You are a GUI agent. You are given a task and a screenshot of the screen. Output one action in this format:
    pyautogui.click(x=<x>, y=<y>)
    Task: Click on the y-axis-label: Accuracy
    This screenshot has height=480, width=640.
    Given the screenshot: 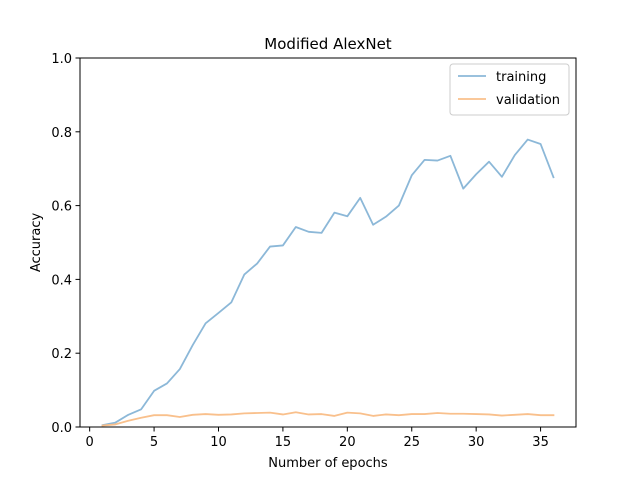 What is the action you would take?
    pyautogui.click(x=36, y=243)
    